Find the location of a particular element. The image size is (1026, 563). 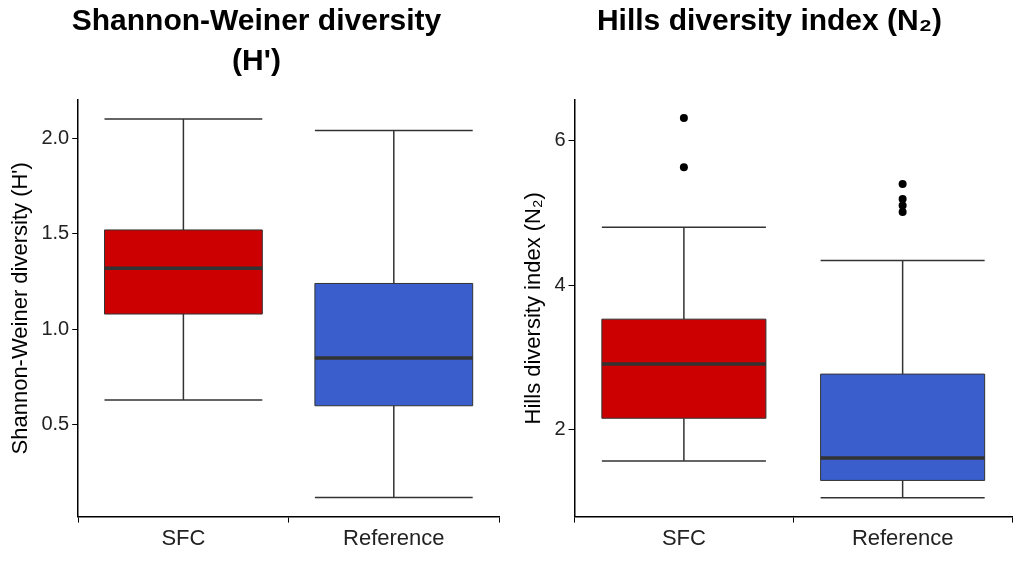

y-tick-label: 1.0 is located at coordinates (55, 327).